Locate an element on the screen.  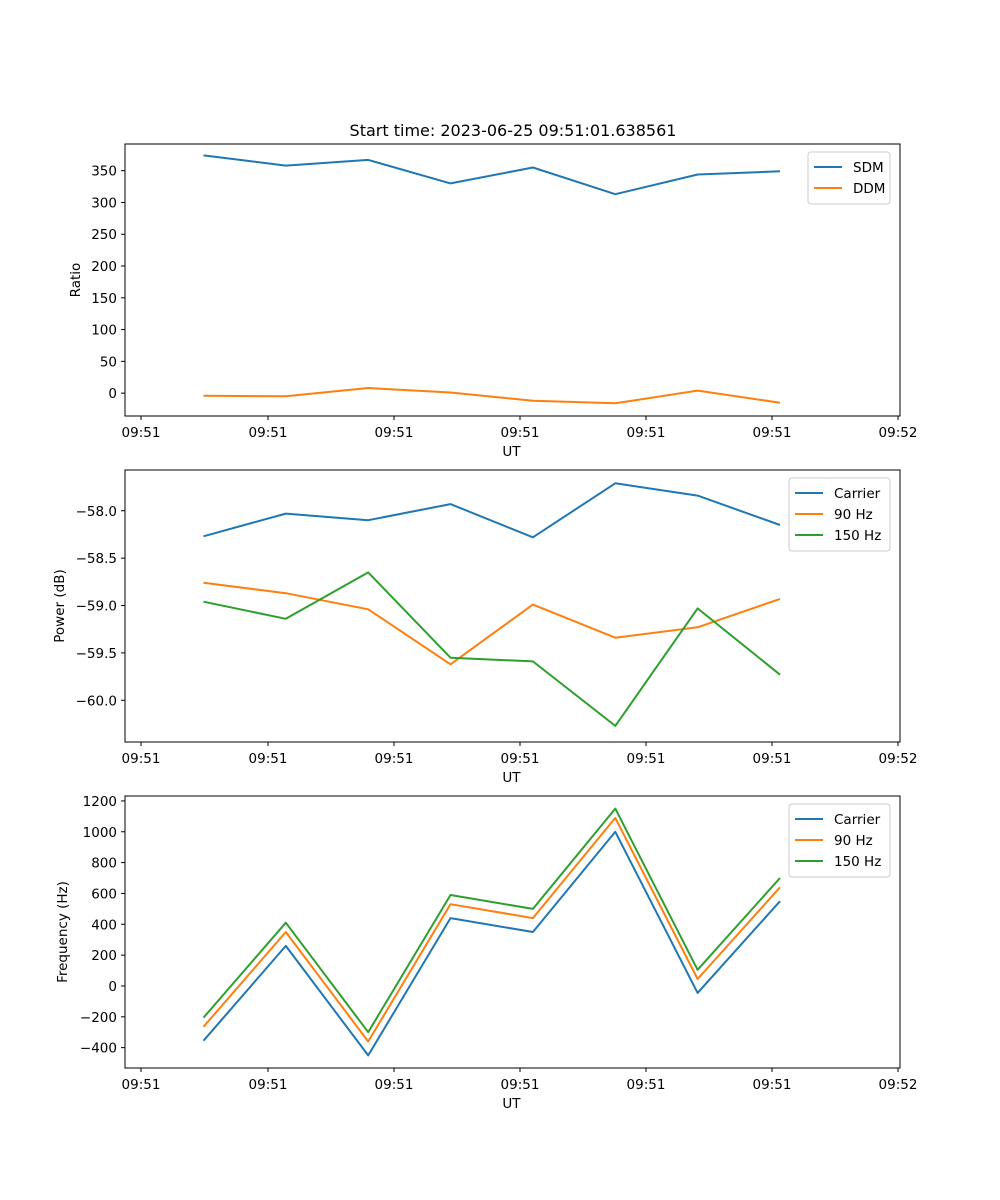
y-tick-label: 1000 is located at coordinates (100, 833).